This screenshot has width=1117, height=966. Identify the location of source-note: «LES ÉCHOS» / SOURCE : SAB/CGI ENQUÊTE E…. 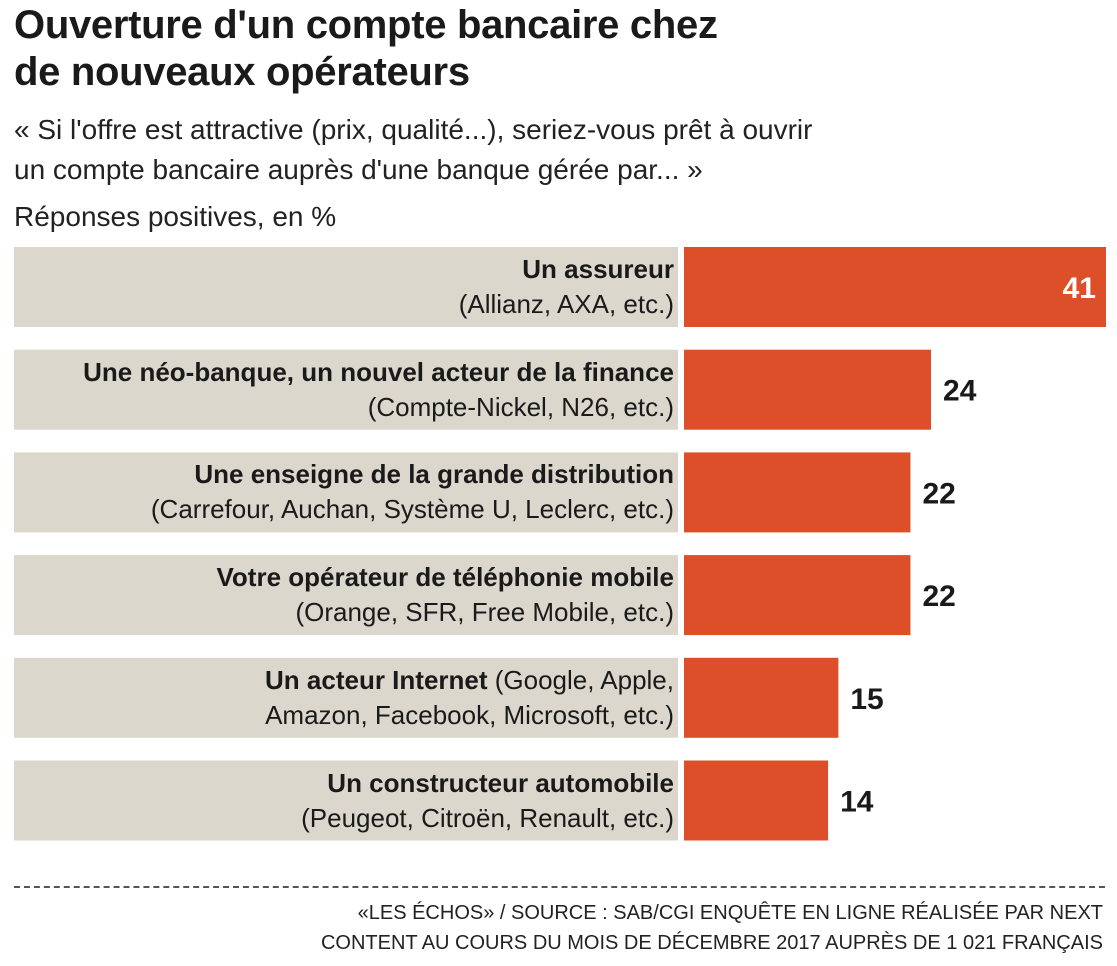
(603, 928).